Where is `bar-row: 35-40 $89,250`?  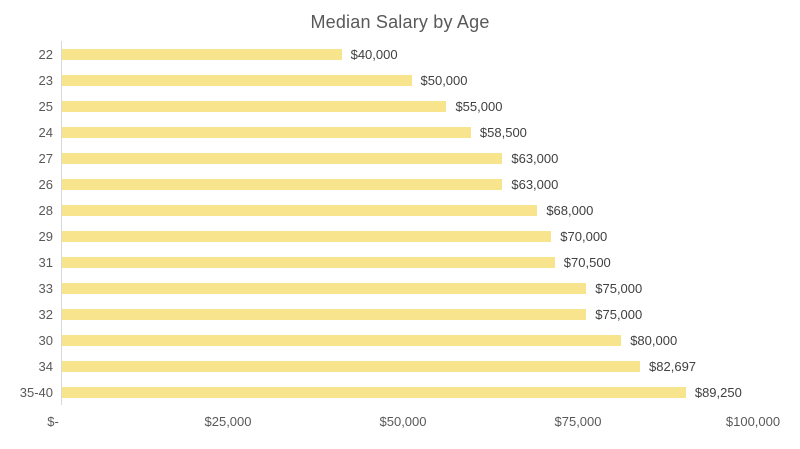
bar-row: 35-40 $89,250 is located at coordinates (390, 392).